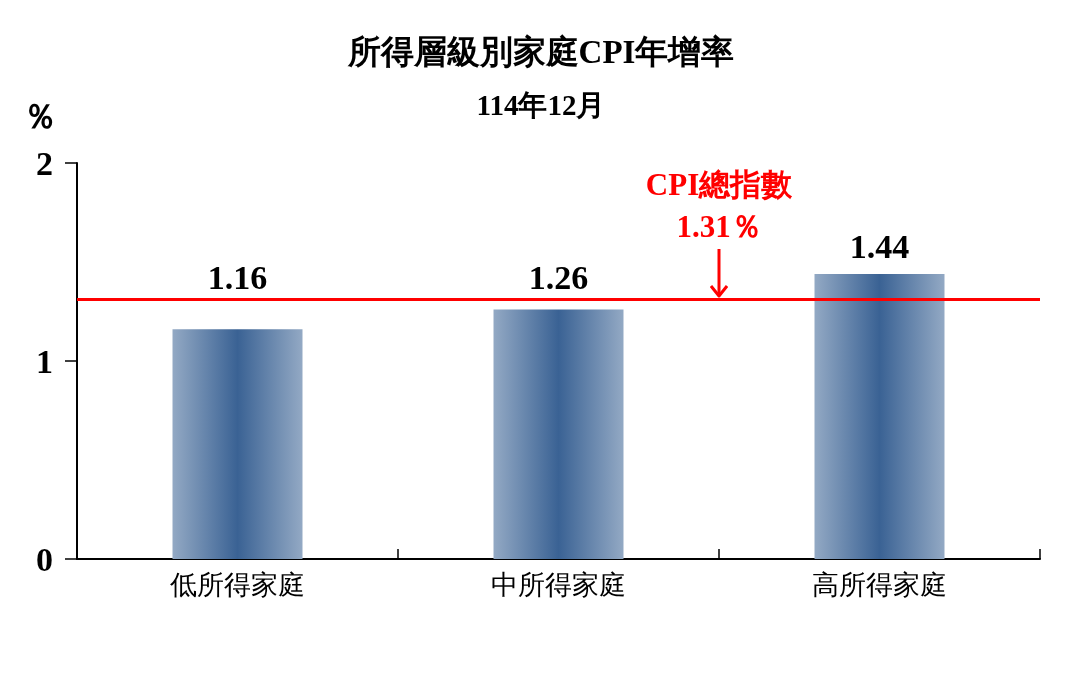 This screenshot has width=1082, height=676. I want to click on data-label: 1.44, so click(879, 247).